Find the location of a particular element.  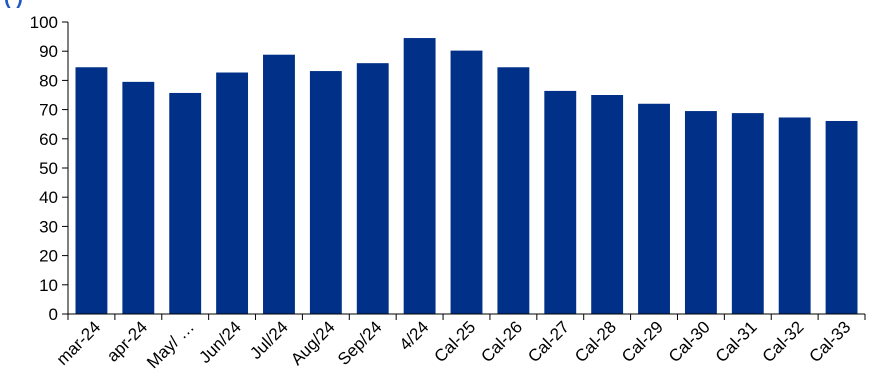

y-tick-label: 0 is located at coordinates (53, 314).